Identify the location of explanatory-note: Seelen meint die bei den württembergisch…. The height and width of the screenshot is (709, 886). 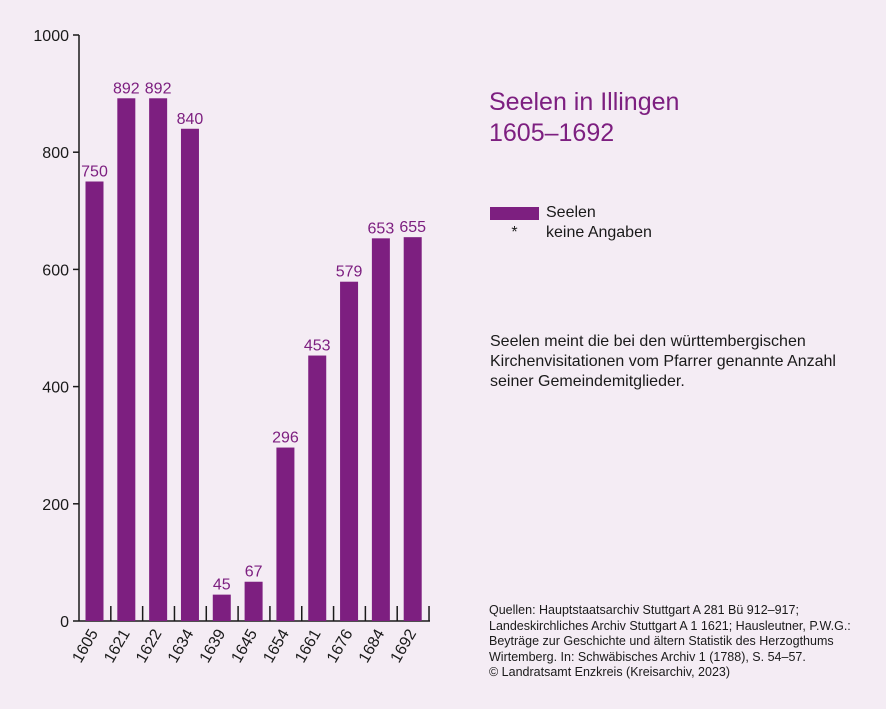
(663, 361).